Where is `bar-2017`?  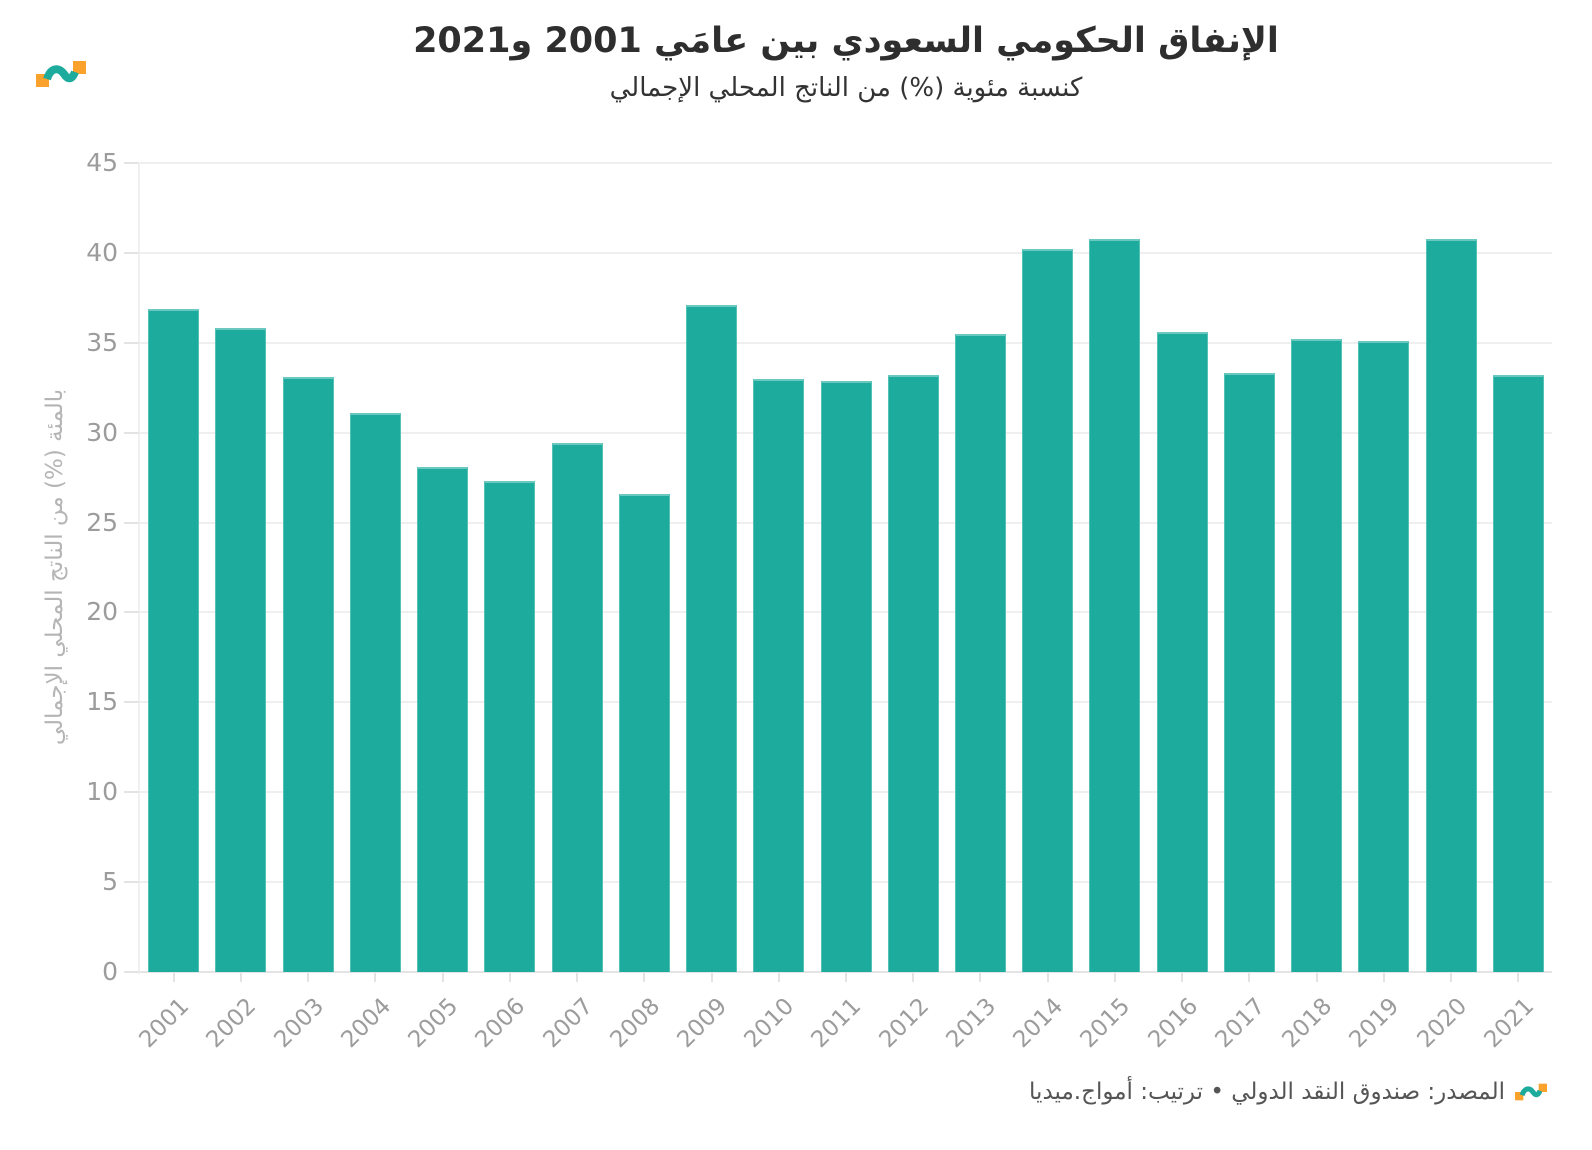 bar-2017 is located at coordinates (1249, 672).